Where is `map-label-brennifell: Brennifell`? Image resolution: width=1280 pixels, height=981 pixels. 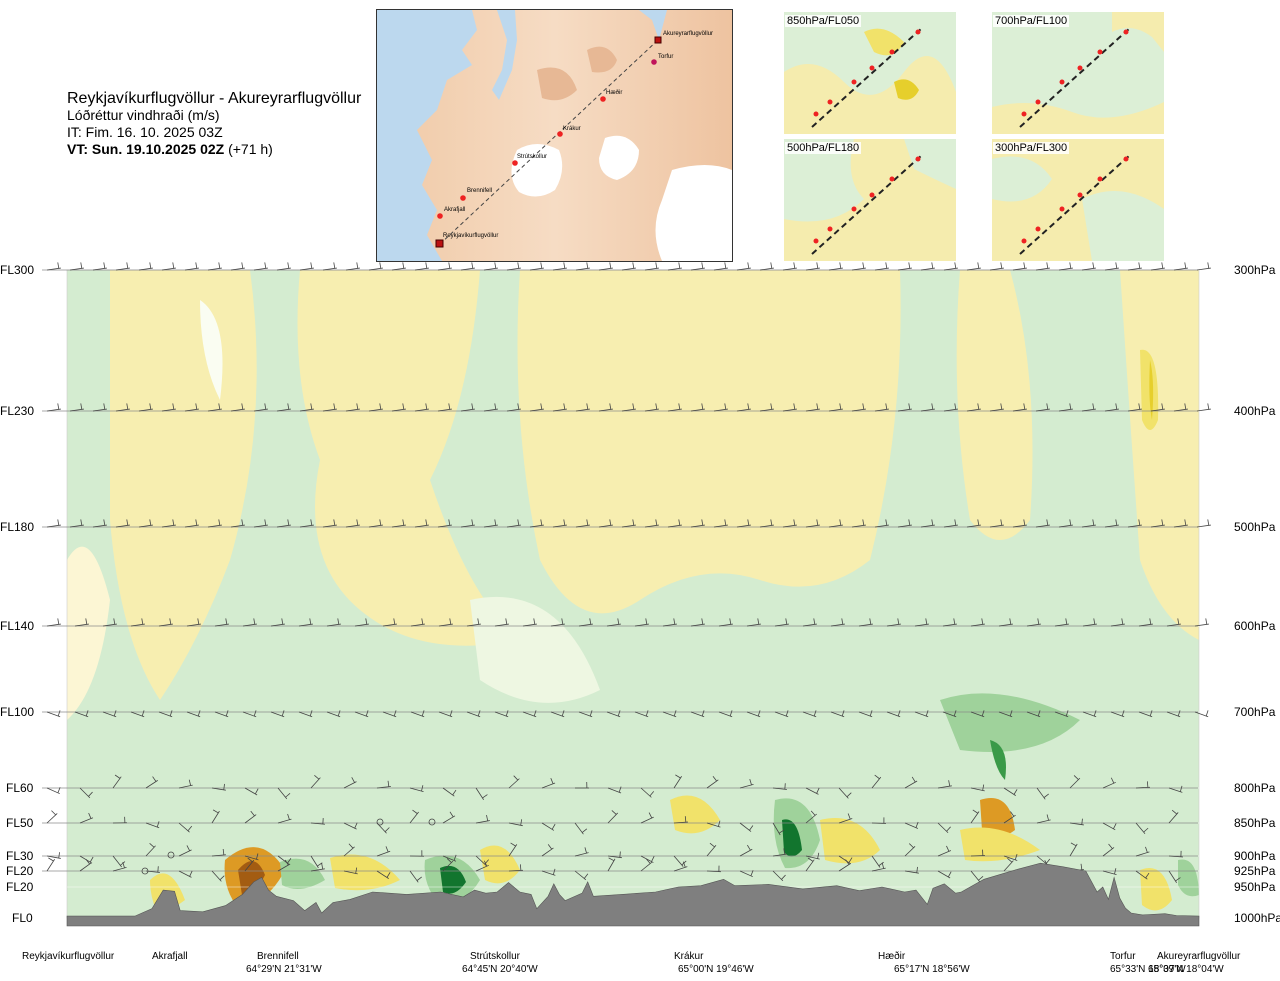
map-label-brennifell: Brennifell is located at coordinates (479, 191).